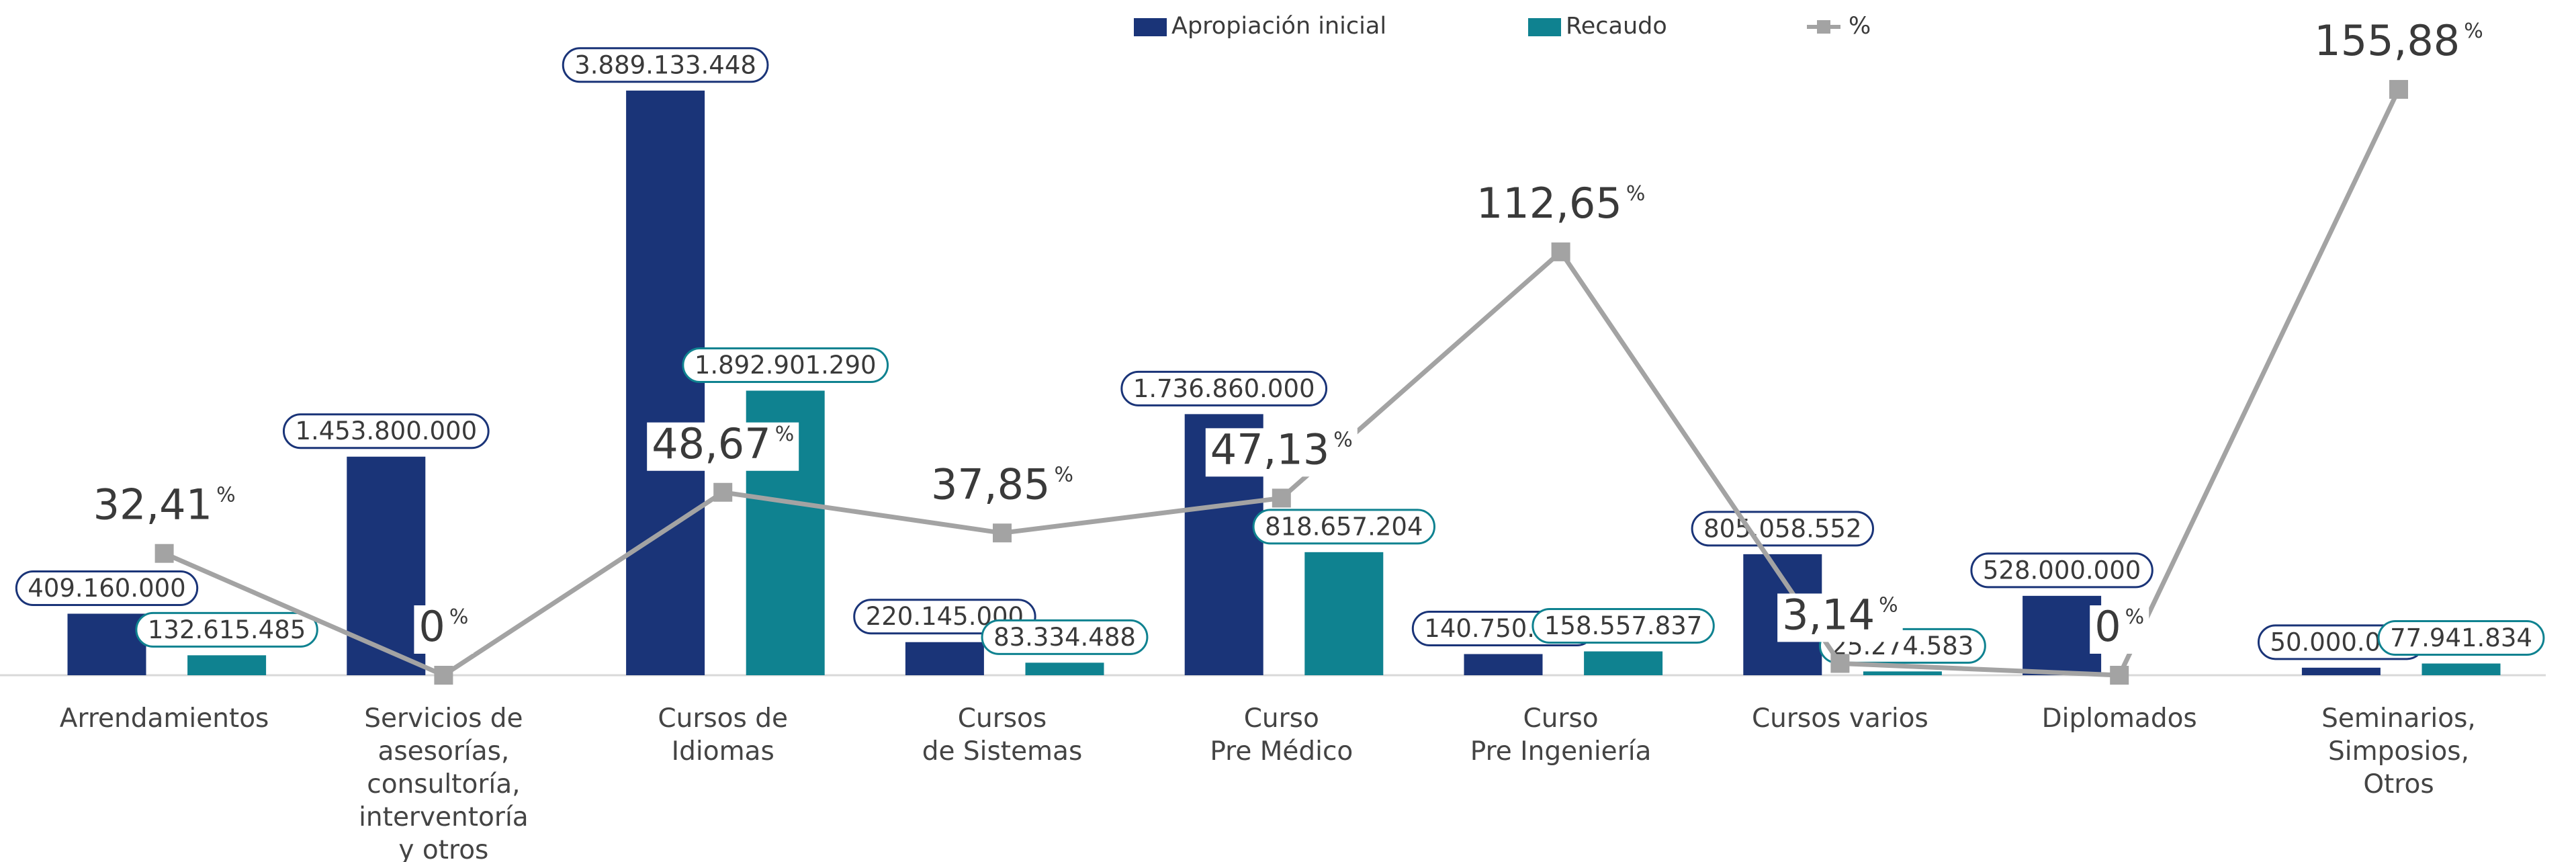 This screenshot has height=862, width=2576. I want to click on x-tick-label: Diplomados, so click(2120, 719).